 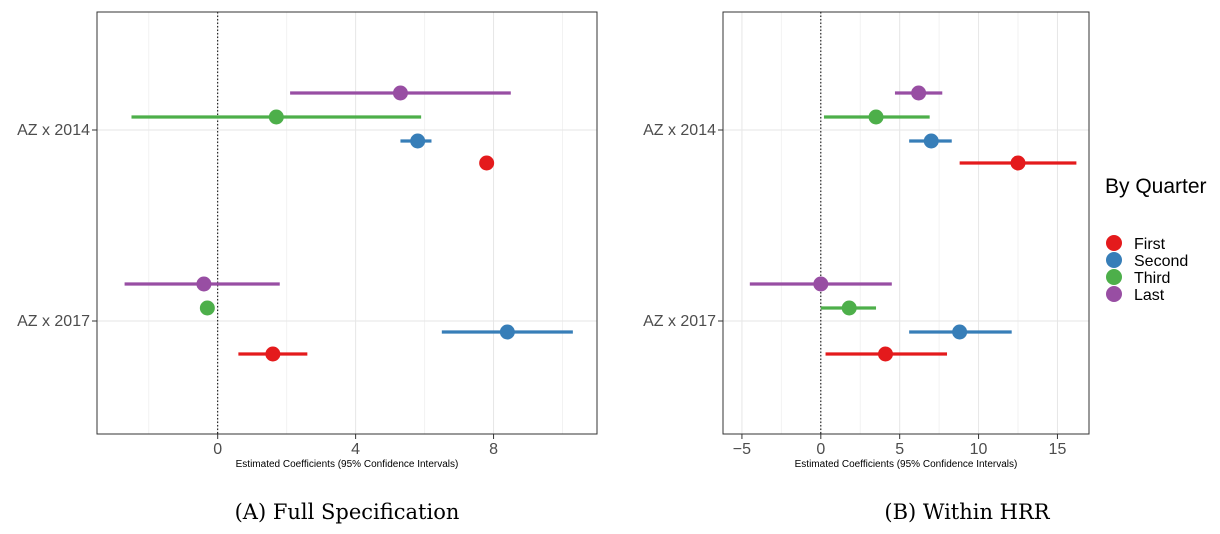 I want to click on legend-swatch-first, so click(x=1114, y=243).